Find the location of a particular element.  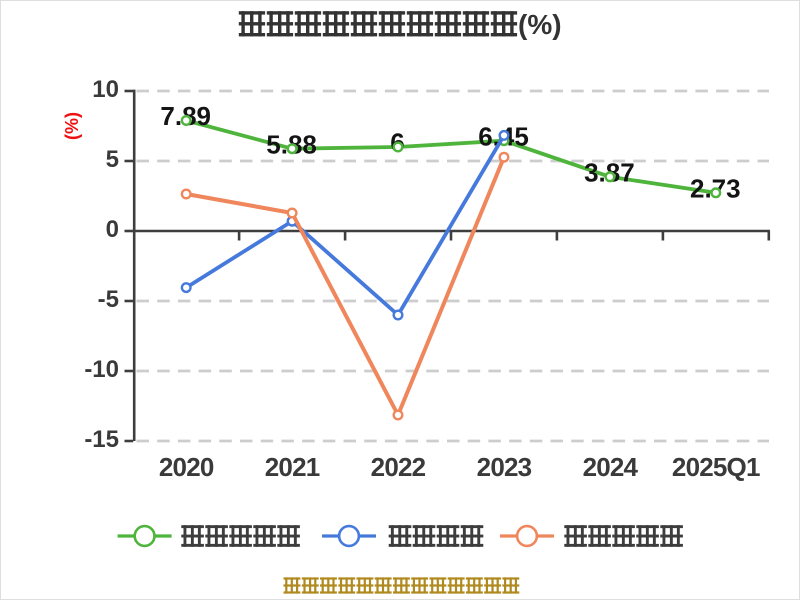

svg-text: 2021 is located at coordinates (292, 467).